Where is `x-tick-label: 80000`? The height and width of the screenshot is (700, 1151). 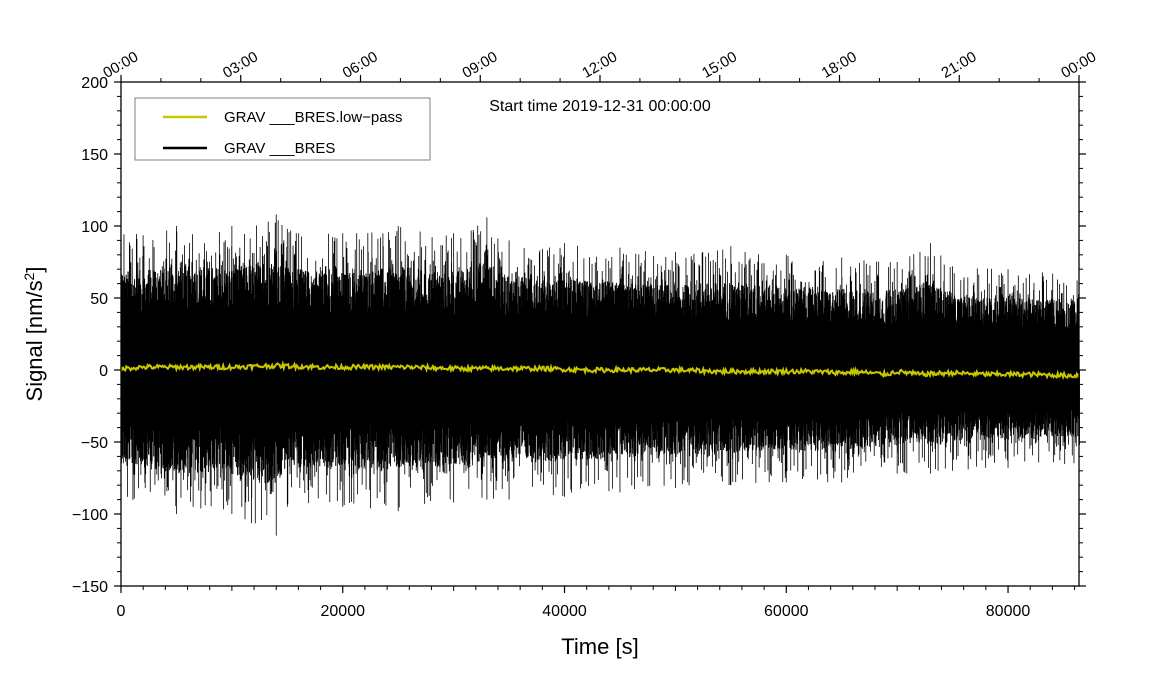
x-tick-label: 80000 is located at coordinates (1008, 611).